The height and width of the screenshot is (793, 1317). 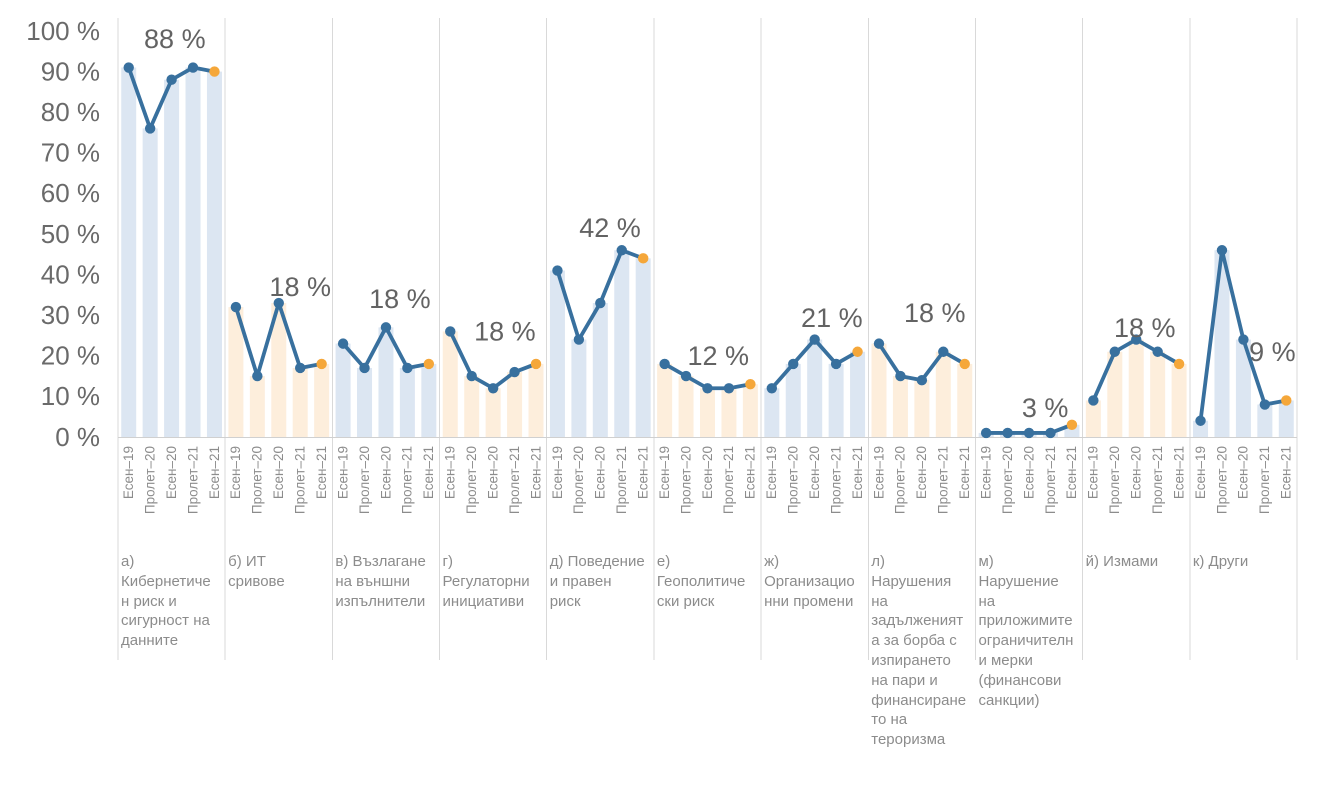 What do you see at coordinates (1122, 561) in the screenshot?
I see `category-label: й) Измами` at bounding box center [1122, 561].